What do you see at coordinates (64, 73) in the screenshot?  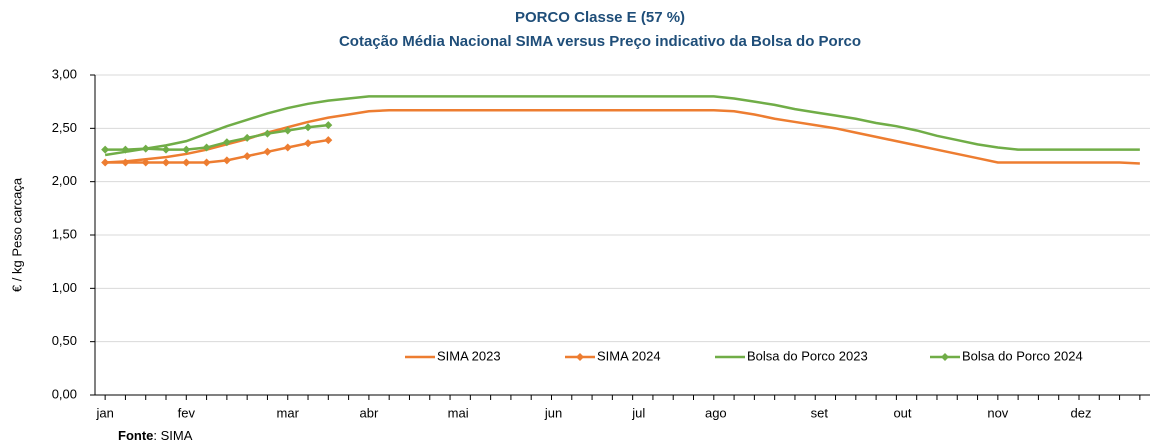 I see `y-tick-label: 3,00` at bounding box center [64, 73].